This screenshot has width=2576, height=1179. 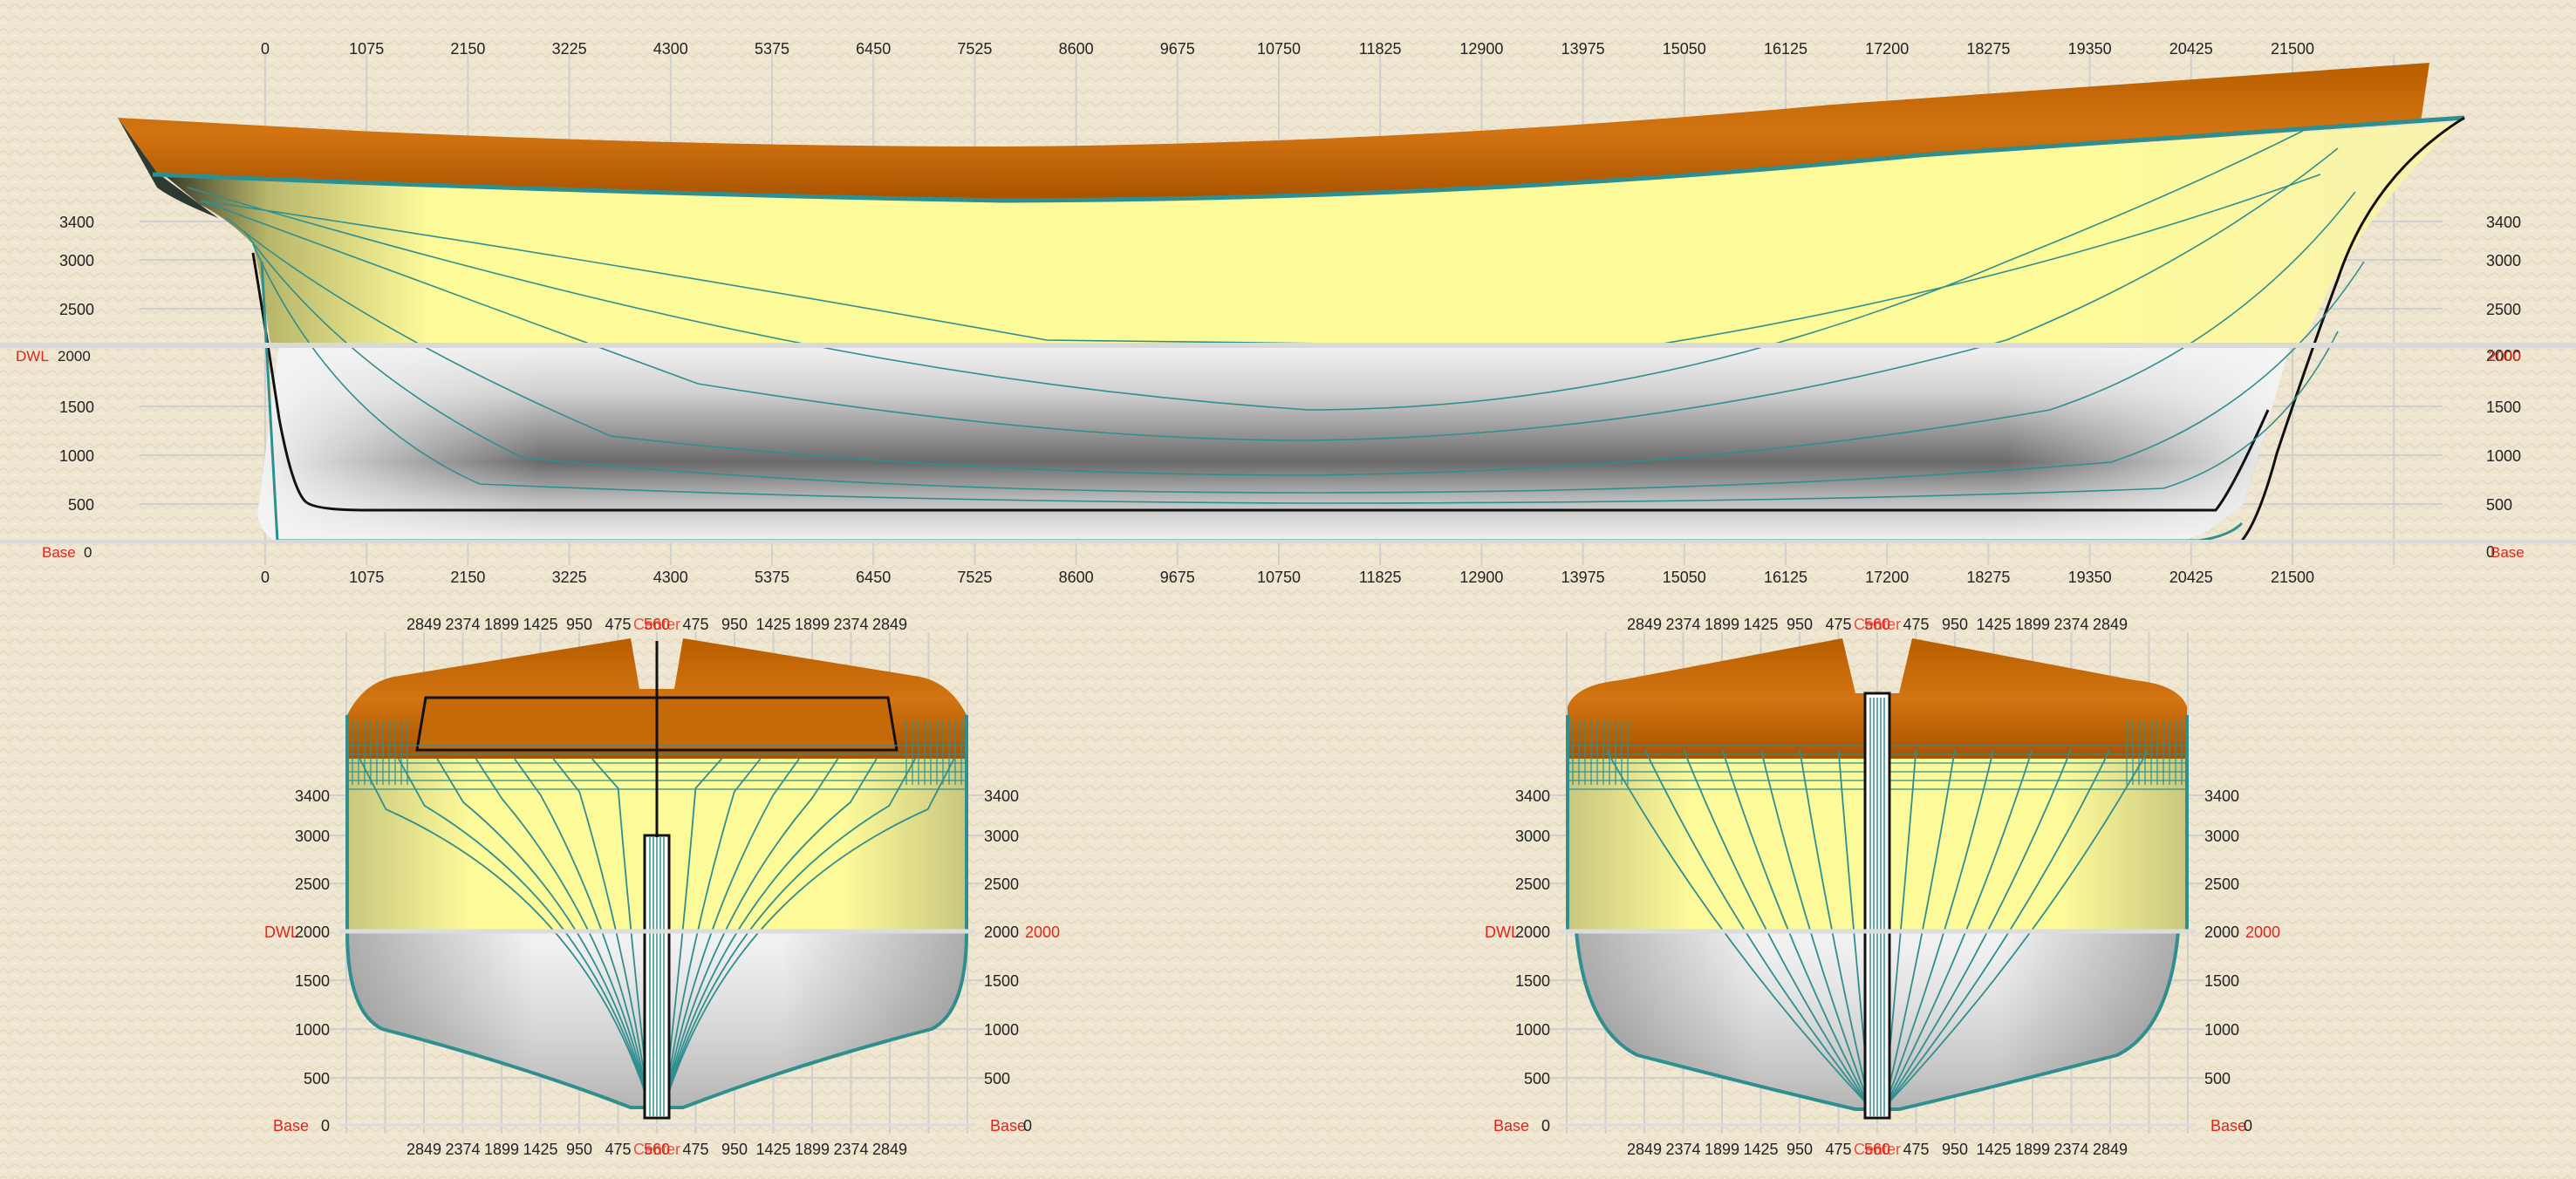 What do you see at coordinates (1887, 577) in the screenshot?
I see `profile-bottom-tick: 17200` at bounding box center [1887, 577].